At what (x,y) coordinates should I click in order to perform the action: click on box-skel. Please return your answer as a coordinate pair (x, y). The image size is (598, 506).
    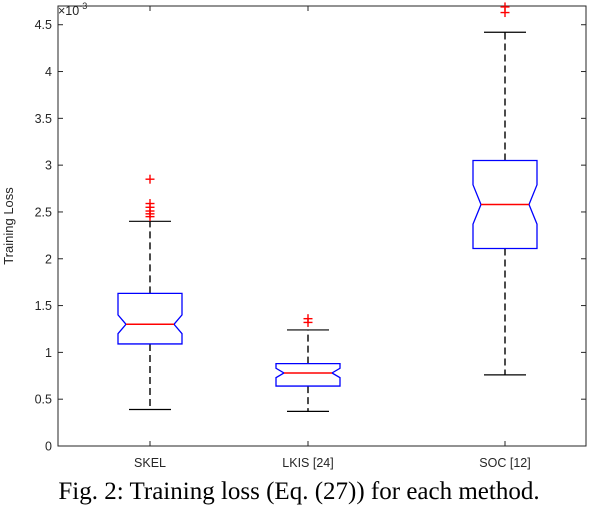
    Looking at the image, I should click on (150, 292).